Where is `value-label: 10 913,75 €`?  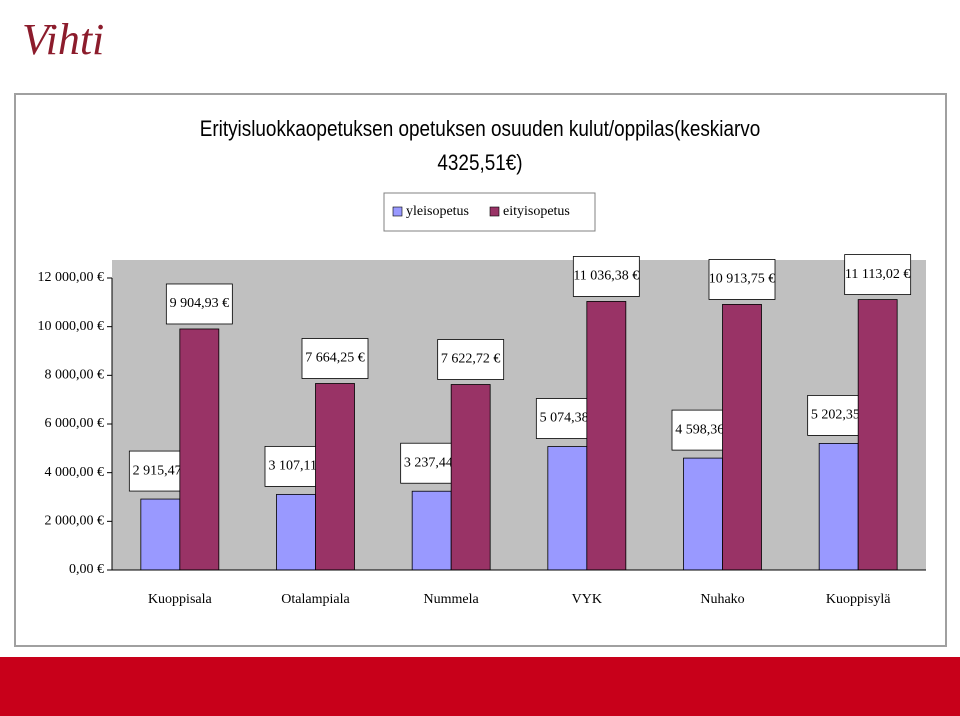
value-label: 10 913,75 € is located at coordinates (742, 279).